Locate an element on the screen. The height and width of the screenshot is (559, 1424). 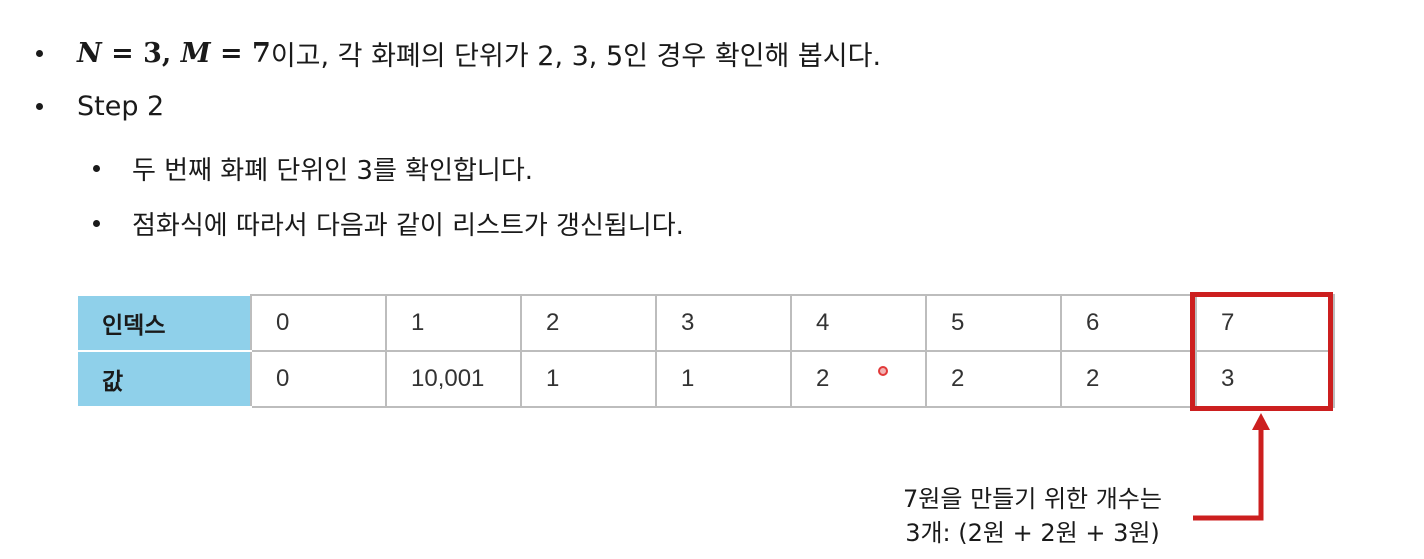
math-eq1: = 3, is located at coordinates (141, 53).